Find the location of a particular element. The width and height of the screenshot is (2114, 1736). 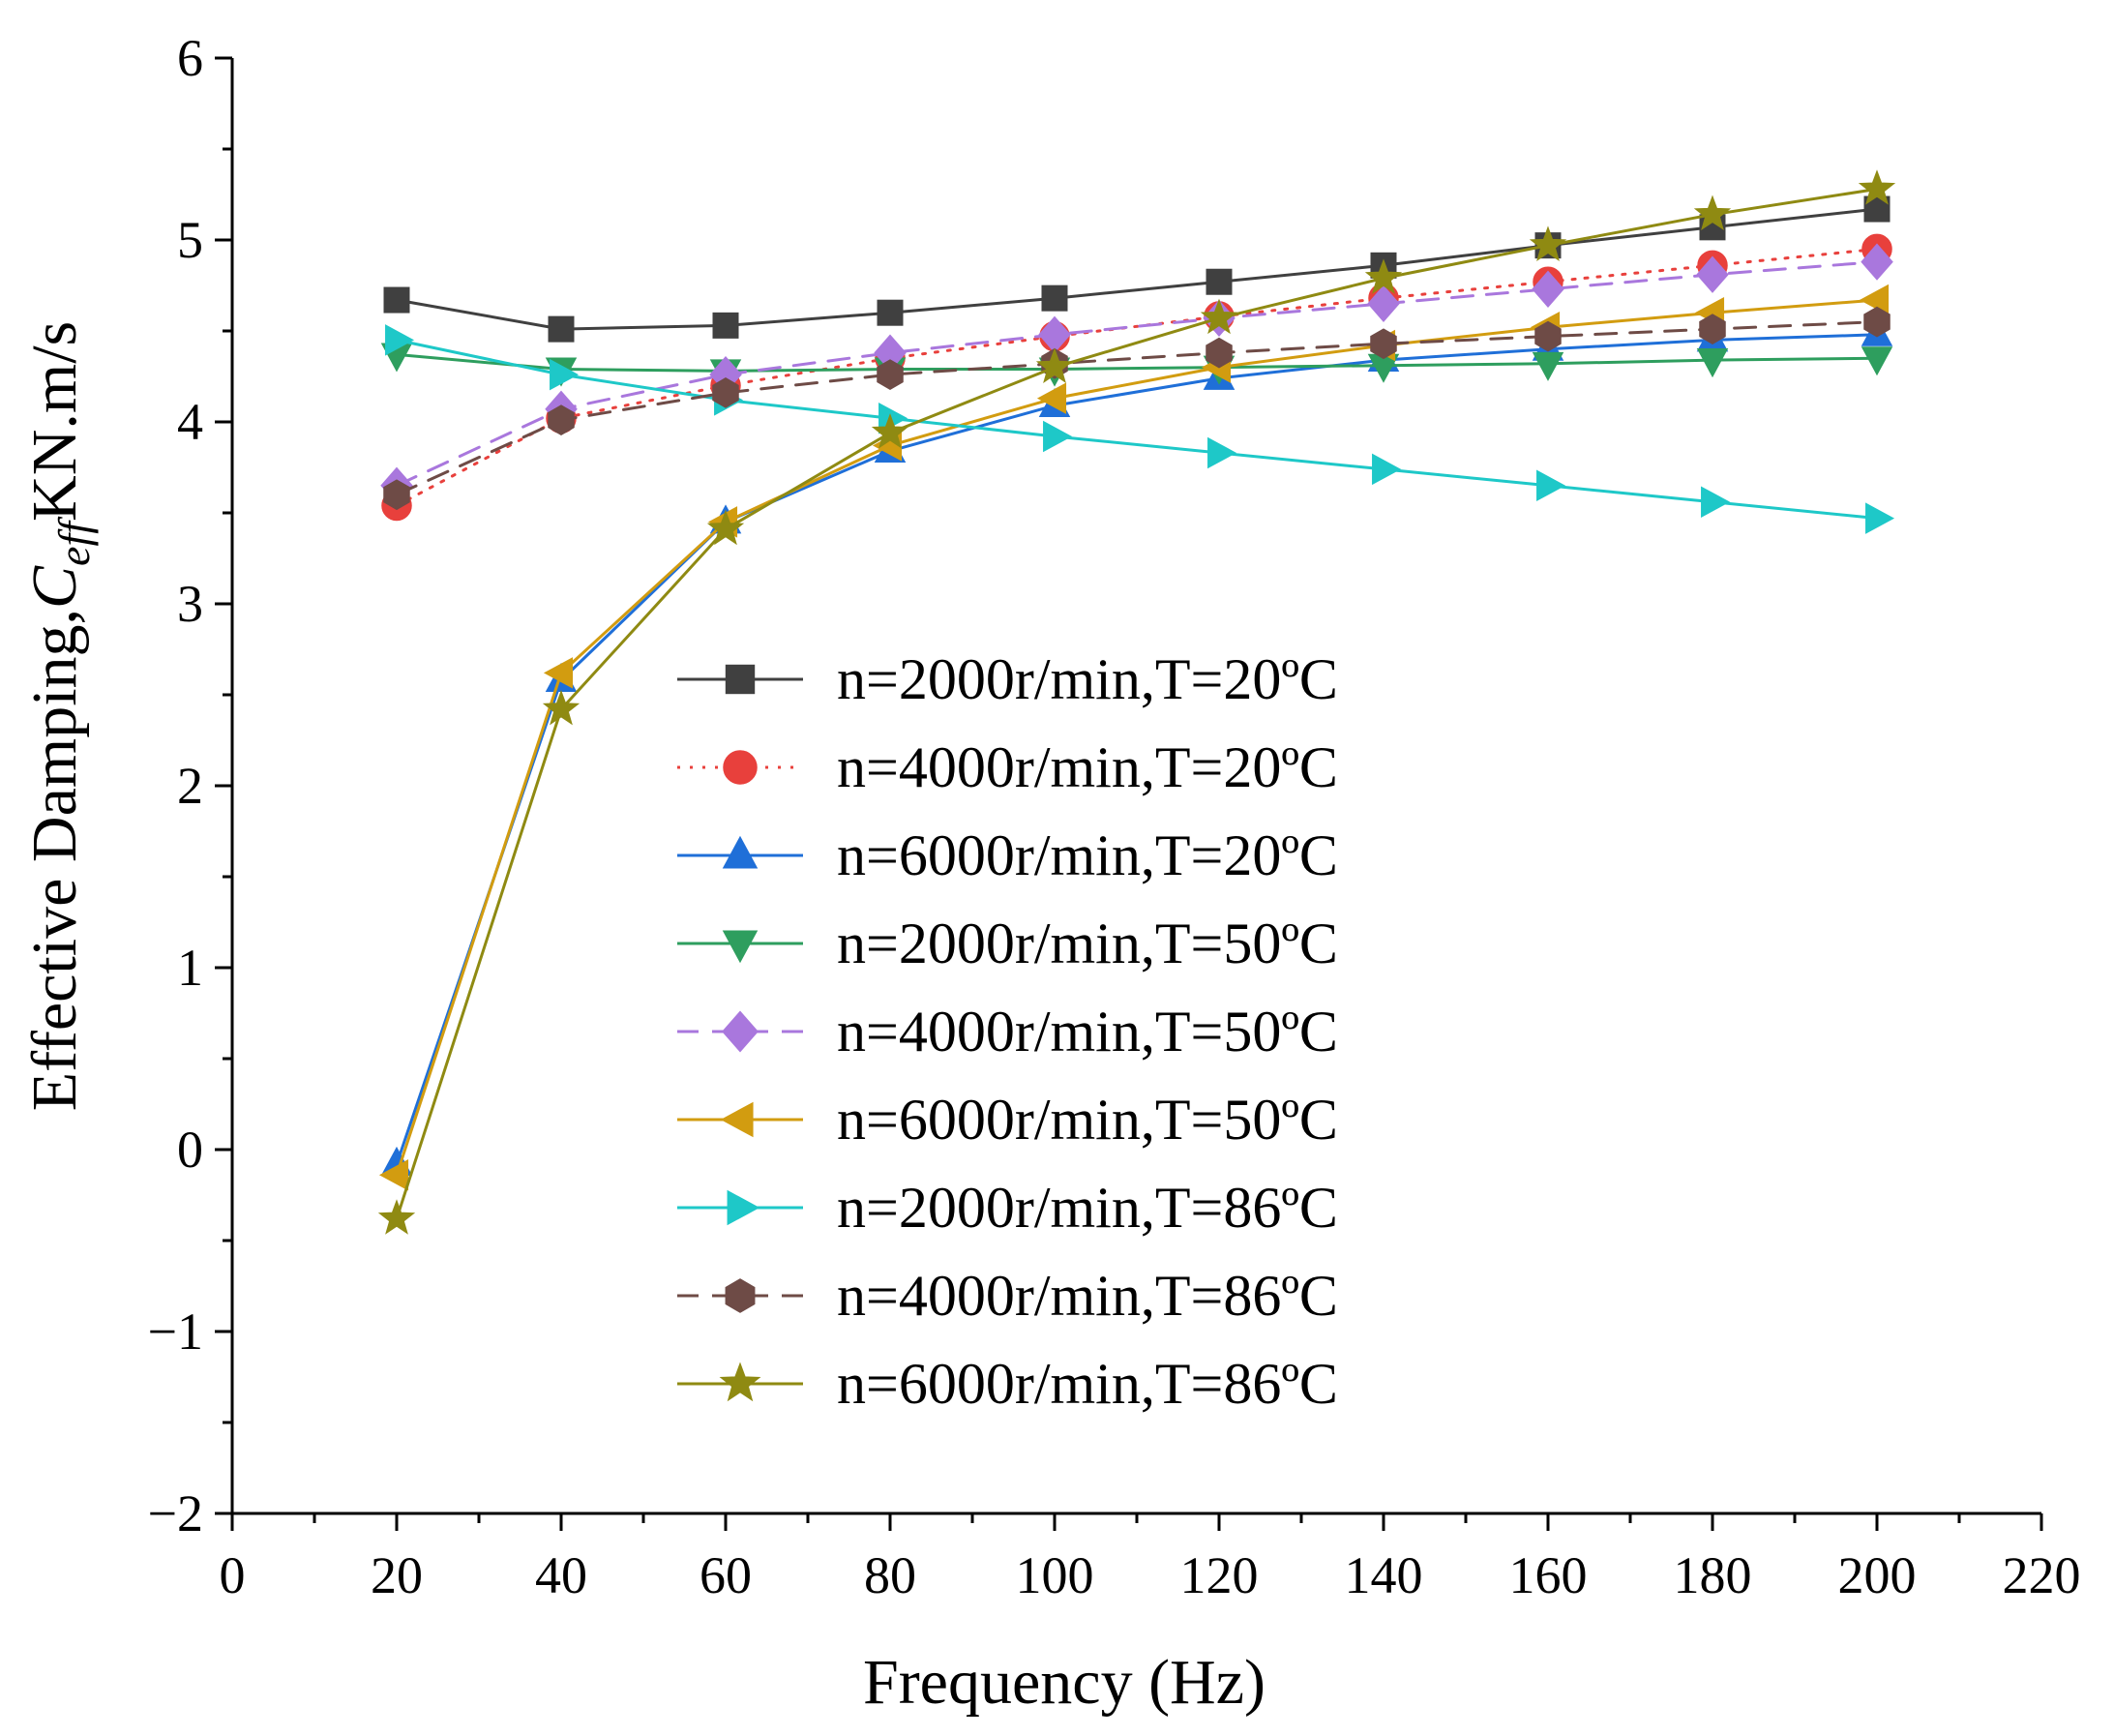

y-tick-label: −1 is located at coordinates (175, 1331).